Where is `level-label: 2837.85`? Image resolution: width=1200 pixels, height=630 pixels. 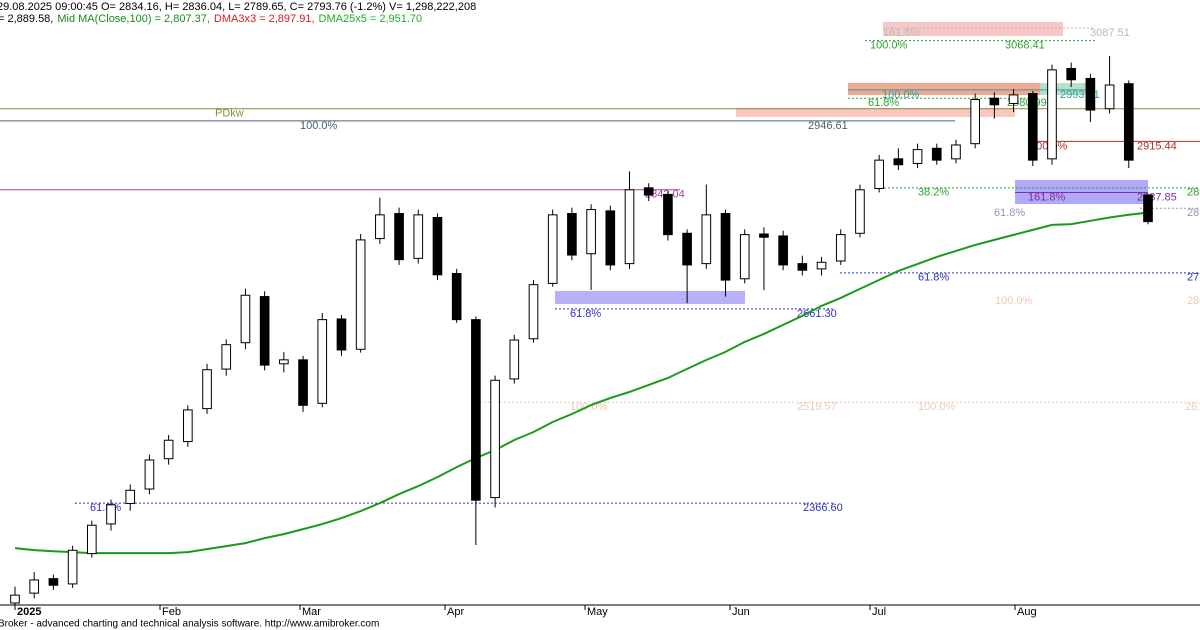 level-label: 2837.85 is located at coordinates (1157, 197).